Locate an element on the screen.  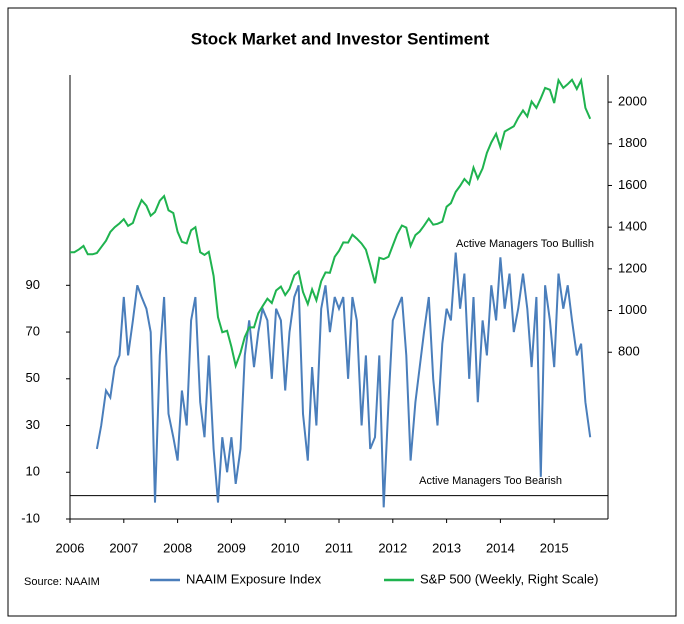
x-tick-label: 2008 is located at coordinates (177, 547).